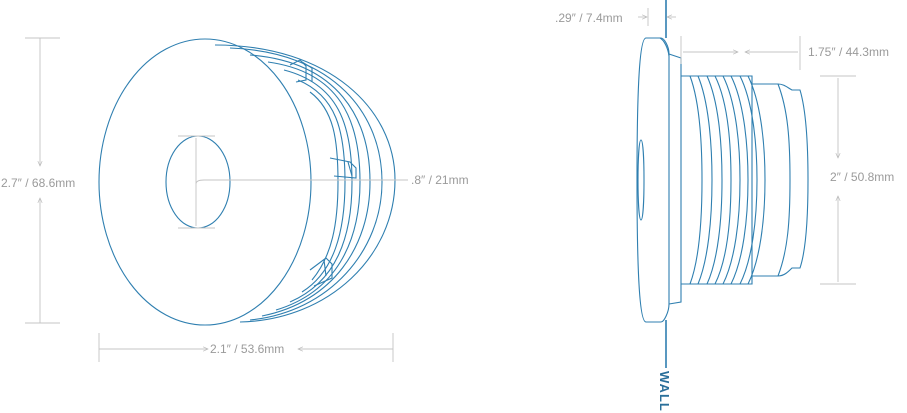 The image size is (907, 413). Describe the element at coordinates (862, 177) in the screenshot. I see `side-diameter-label: 2″ / 50.8mm` at that location.